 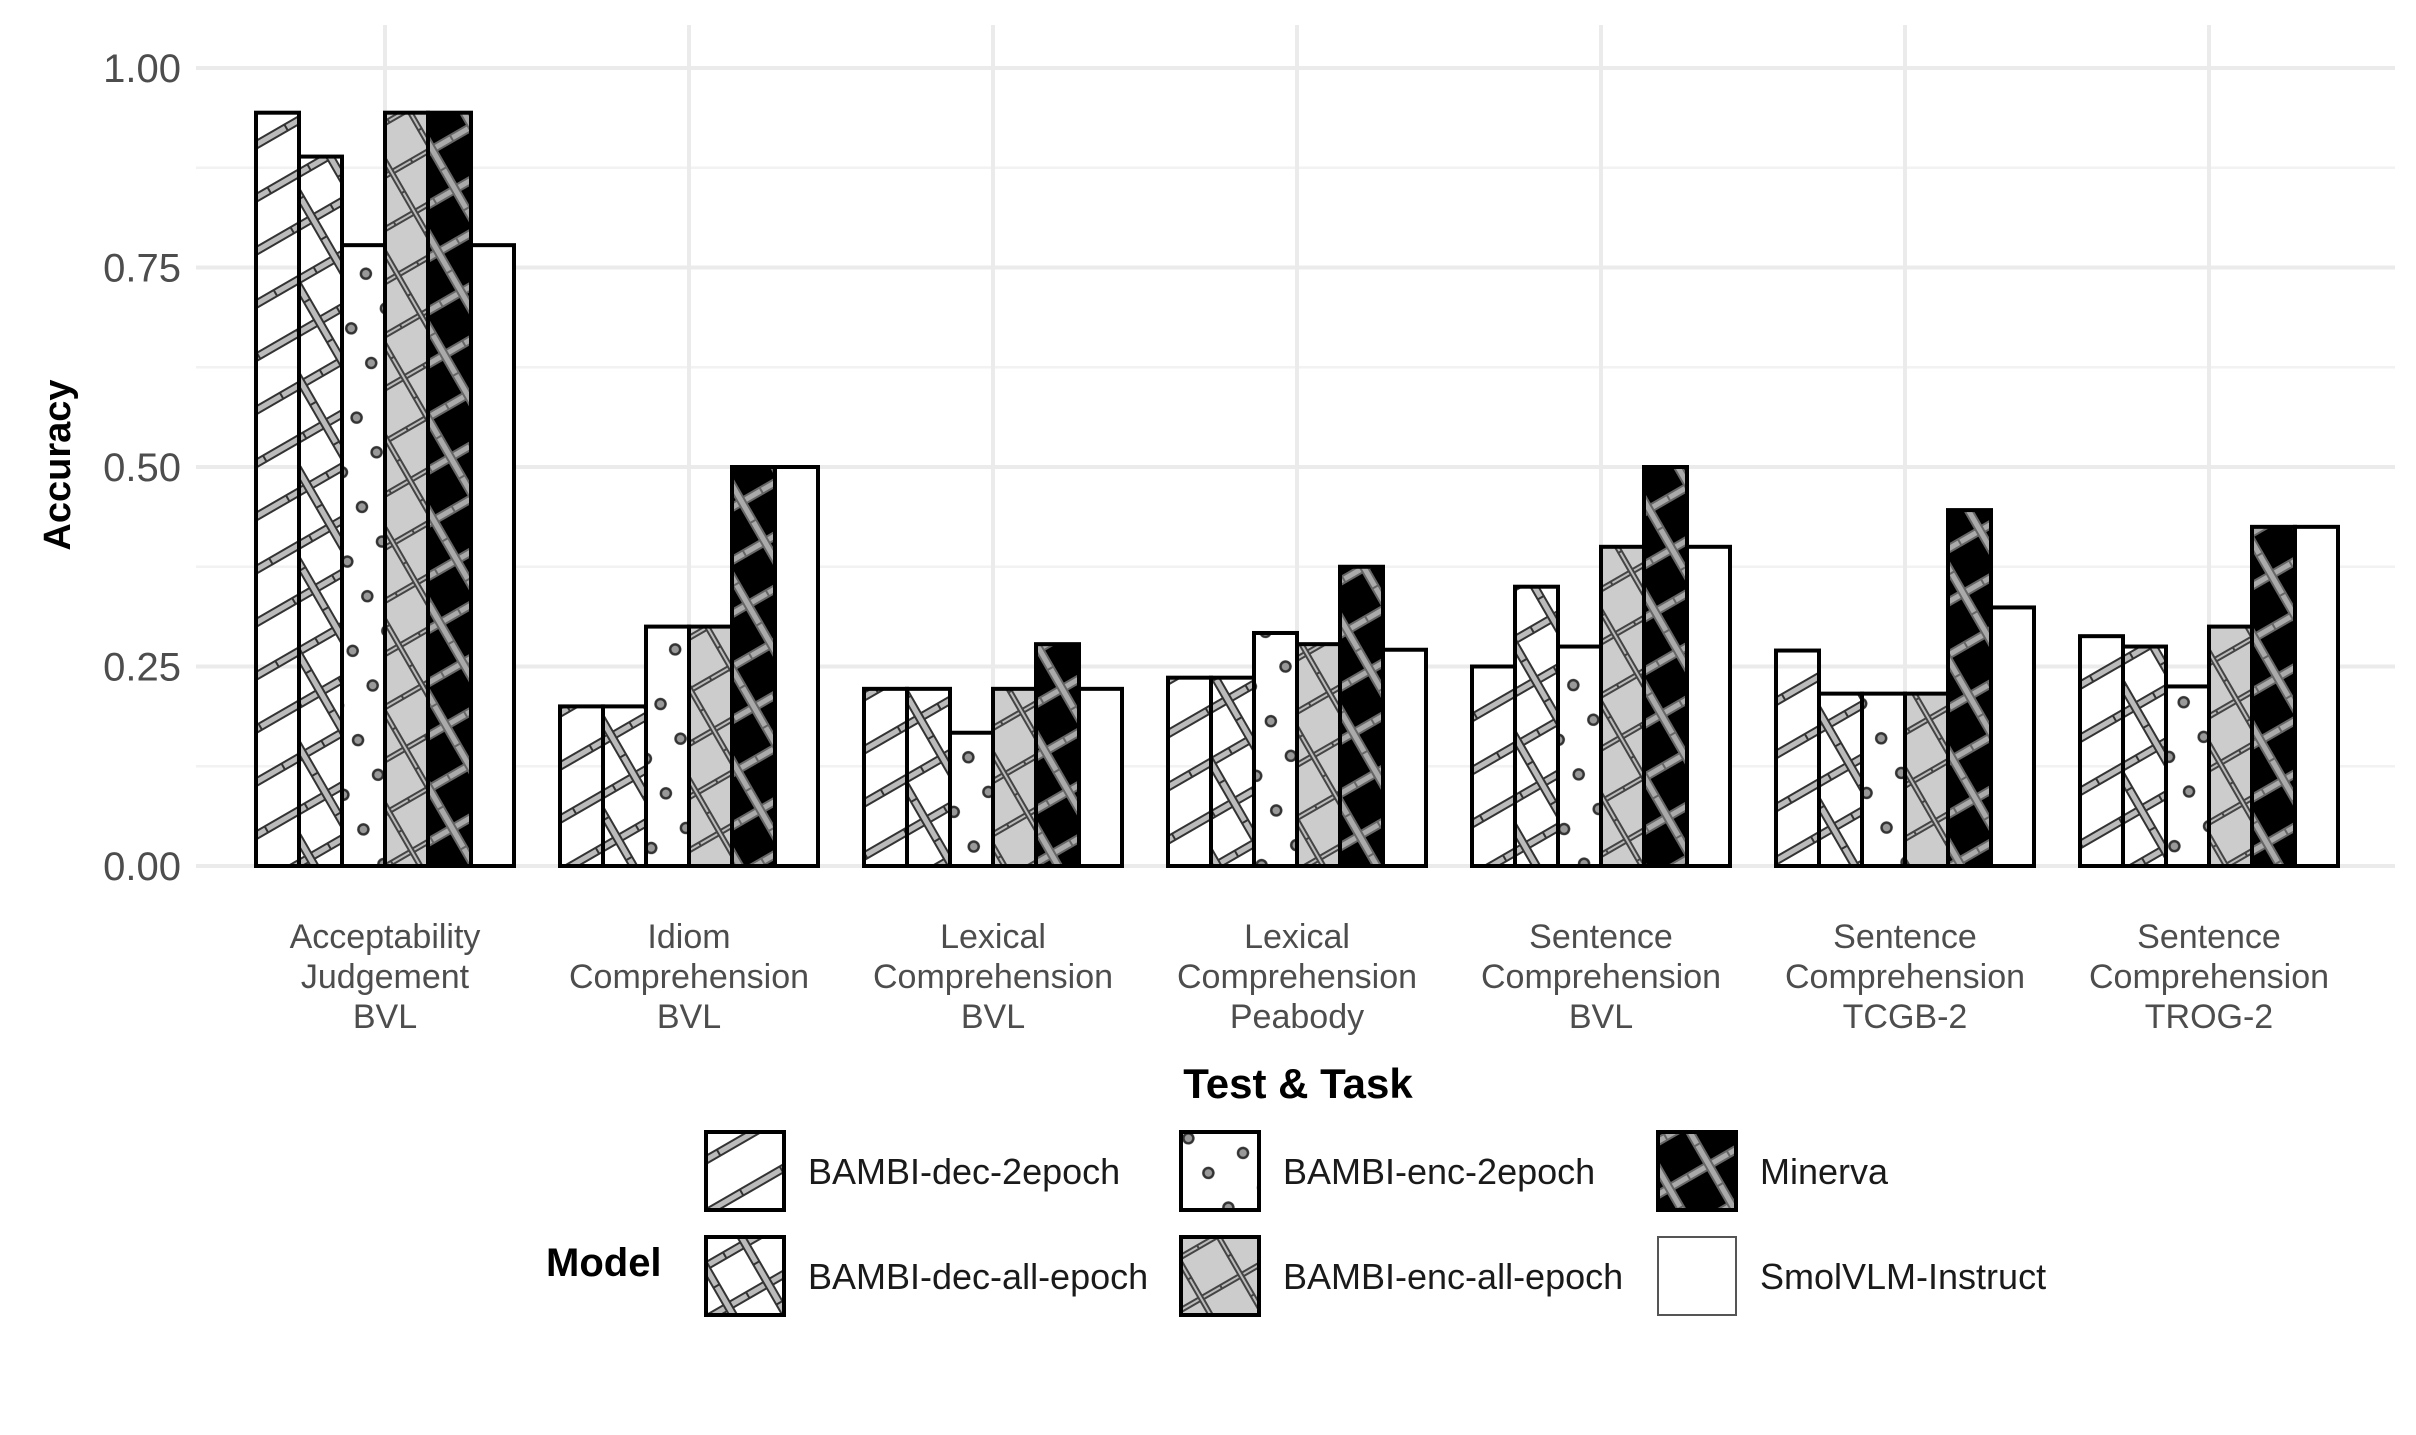 I want to click on y-tick-label: 1.00, so click(x=142, y=69).